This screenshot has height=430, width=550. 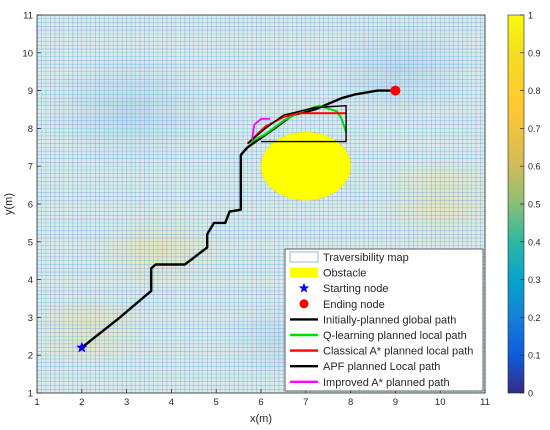 What do you see at coordinates (82, 347) in the screenshot?
I see `starting-node-star` at bounding box center [82, 347].